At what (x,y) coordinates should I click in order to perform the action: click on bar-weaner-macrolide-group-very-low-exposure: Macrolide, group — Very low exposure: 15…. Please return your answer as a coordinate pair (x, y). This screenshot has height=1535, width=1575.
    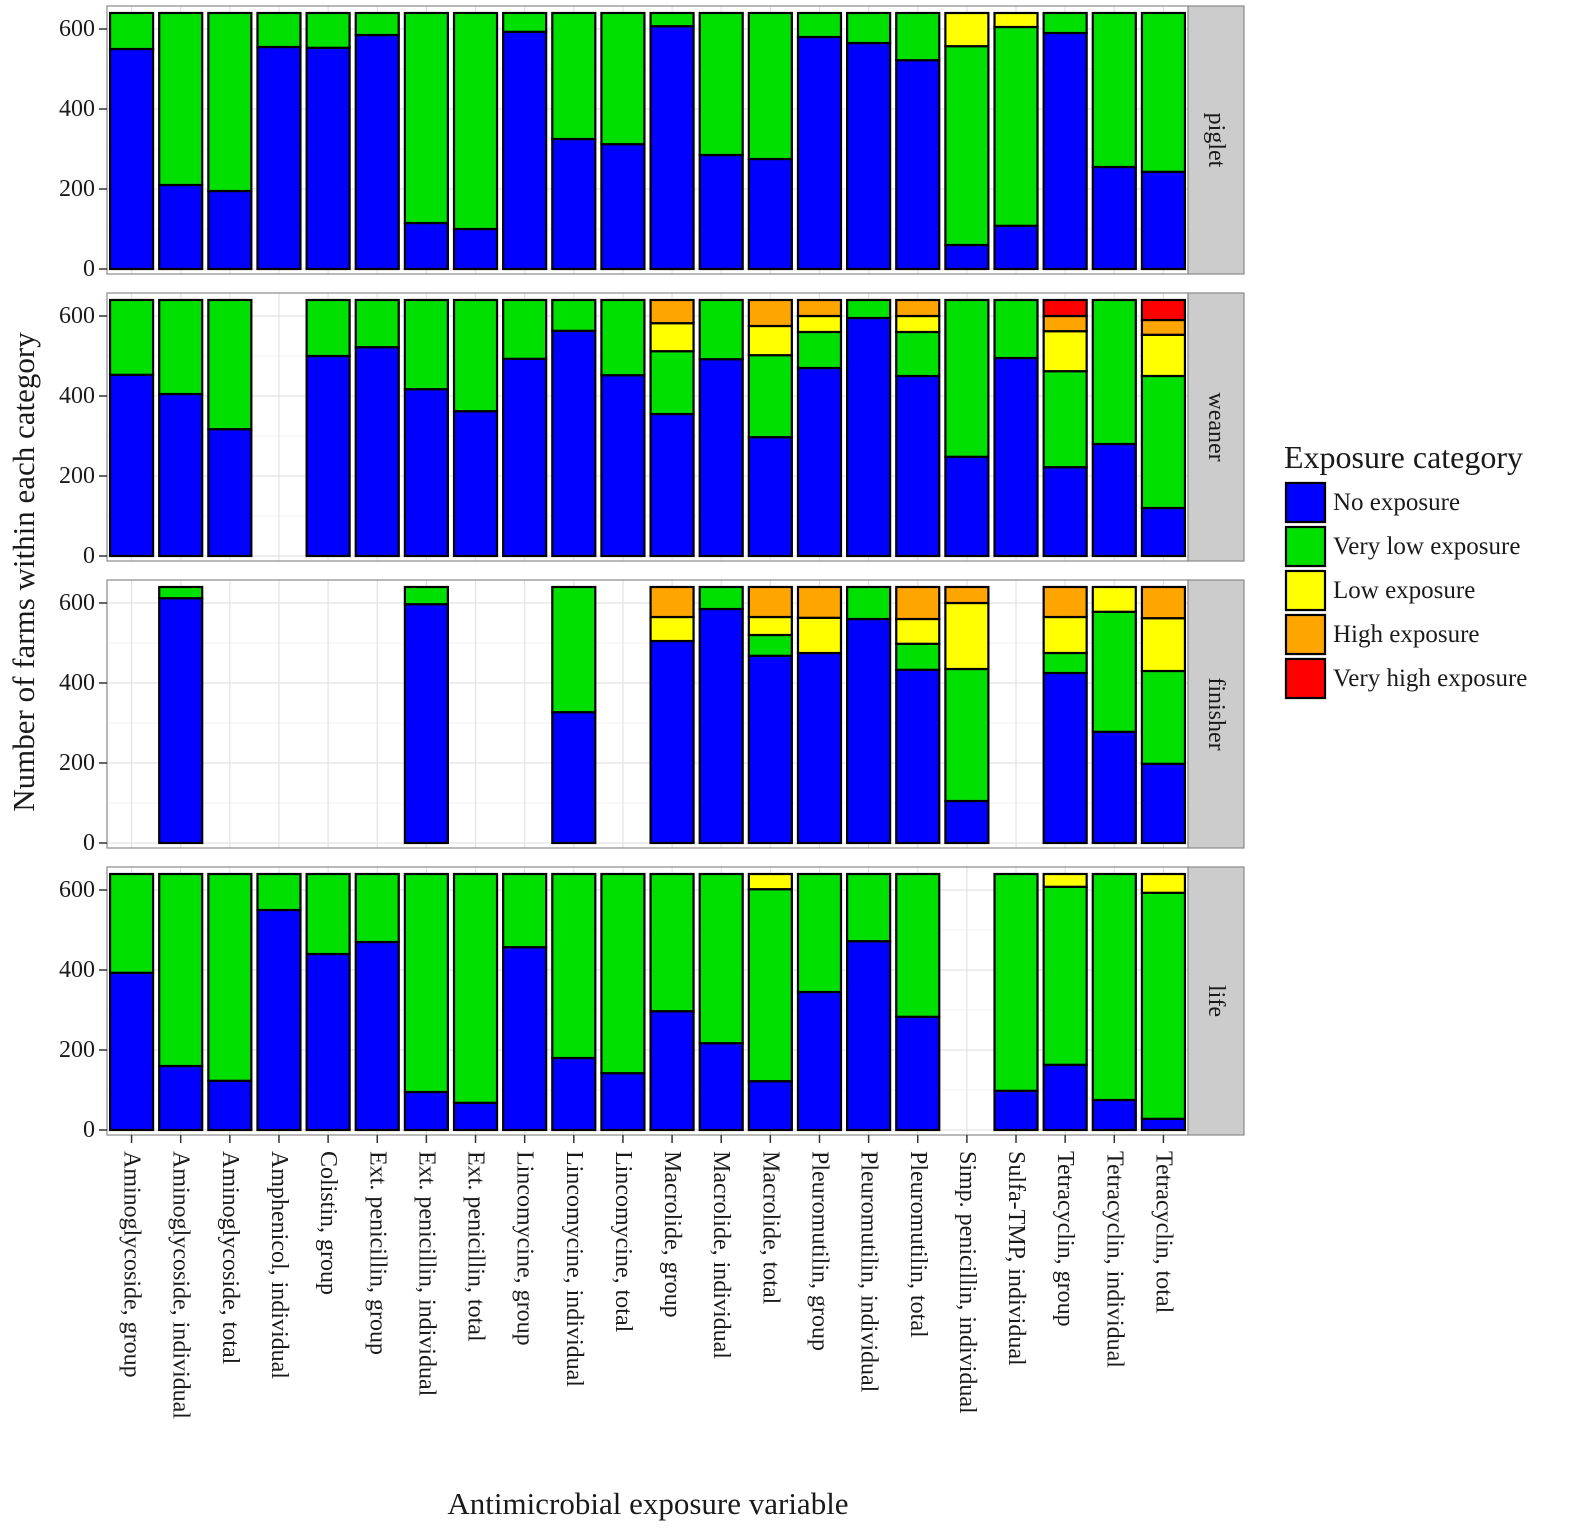
    Looking at the image, I should click on (672, 383).